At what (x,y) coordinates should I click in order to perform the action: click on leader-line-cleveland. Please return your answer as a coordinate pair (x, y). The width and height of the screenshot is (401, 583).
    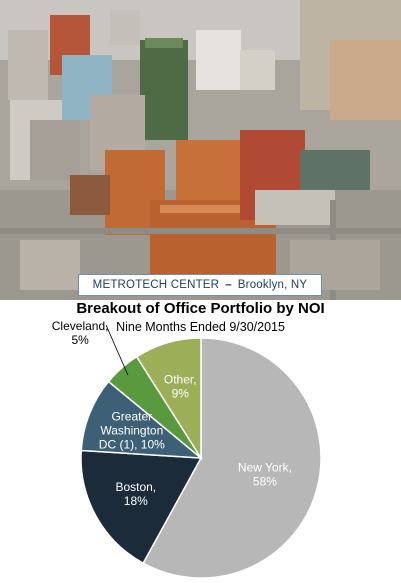
    Looking at the image, I should click on (117, 350).